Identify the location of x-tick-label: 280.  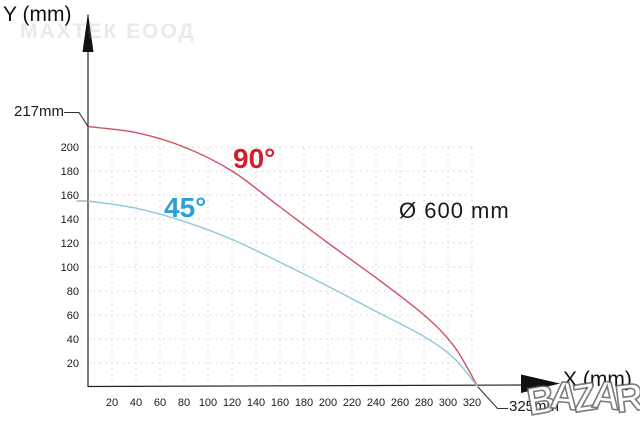
(424, 403).